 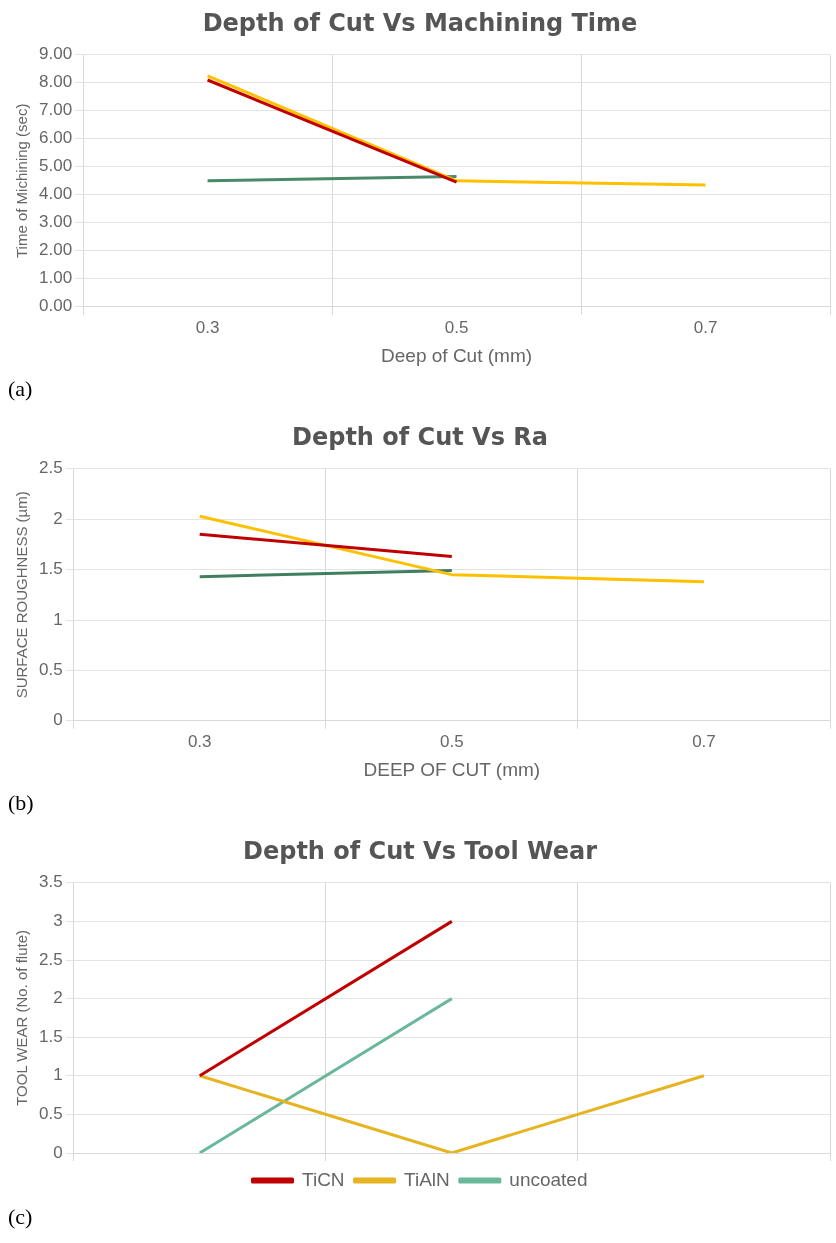 What do you see at coordinates (452, 769) in the screenshot?
I see `x-axis-title: DEEP OF CUT (mm)` at bounding box center [452, 769].